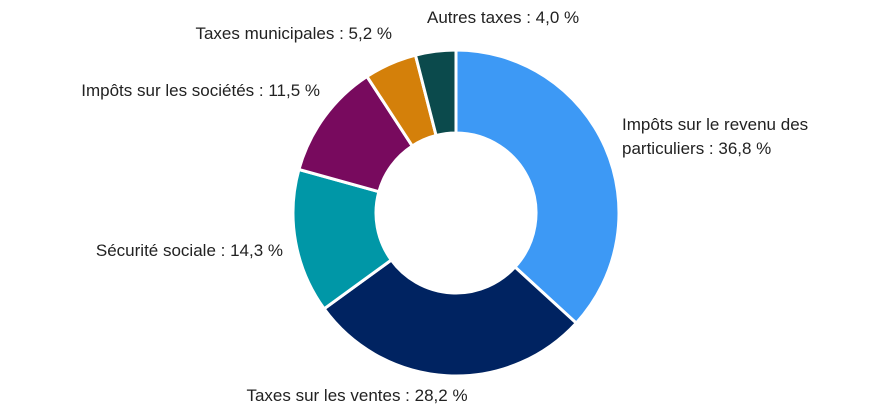 This screenshot has width=877, height=407. What do you see at coordinates (200, 90) in the screenshot?
I see `slice-label: Impôts sur les sociétés : 11,5 %` at bounding box center [200, 90].